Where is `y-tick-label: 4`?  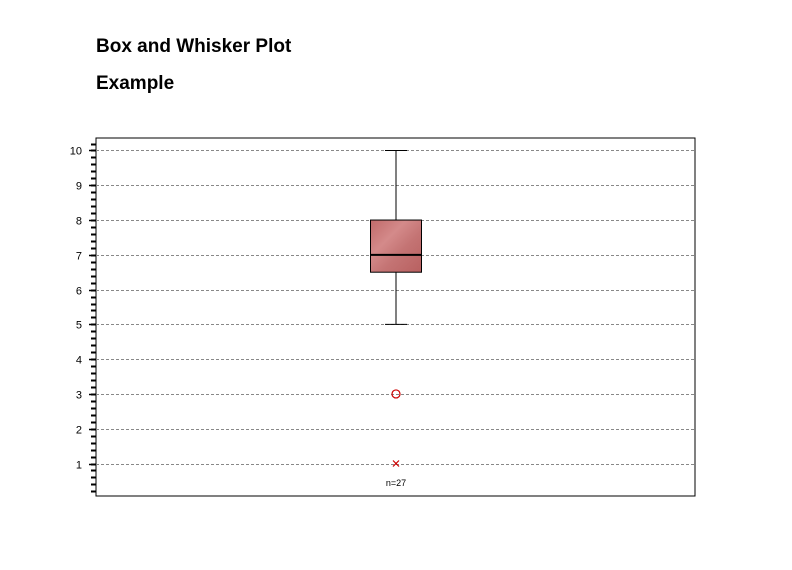
y-tick-label: 4 is located at coordinates (79, 361).